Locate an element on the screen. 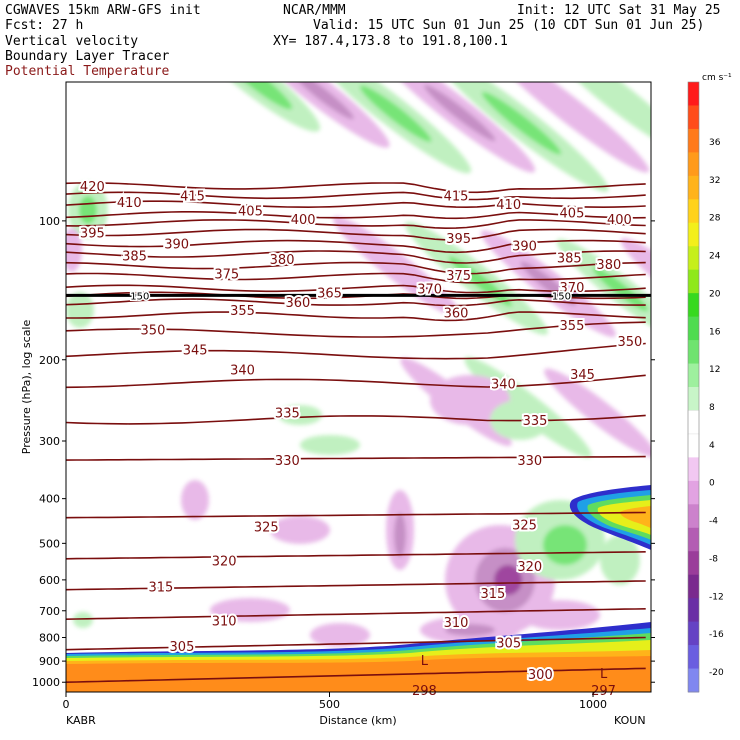 The width and height of the screenshot is (740, 740). tropopause-label: 150 is located at coordinates (561, 296).